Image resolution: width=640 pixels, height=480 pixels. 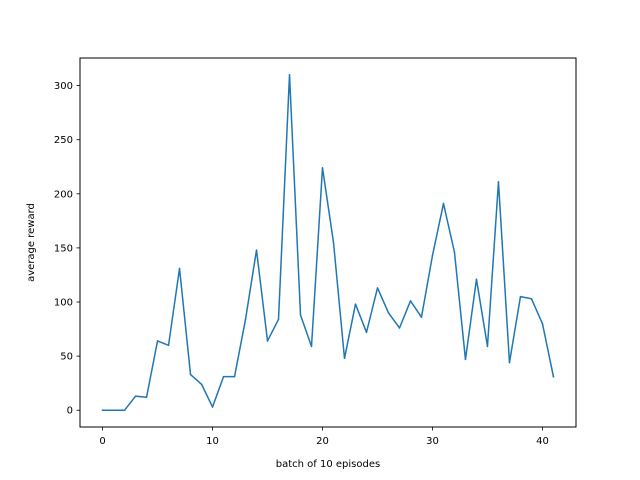 I want to click on x-axis-label: batch of 10 episodes, so click(x=328, y=464).